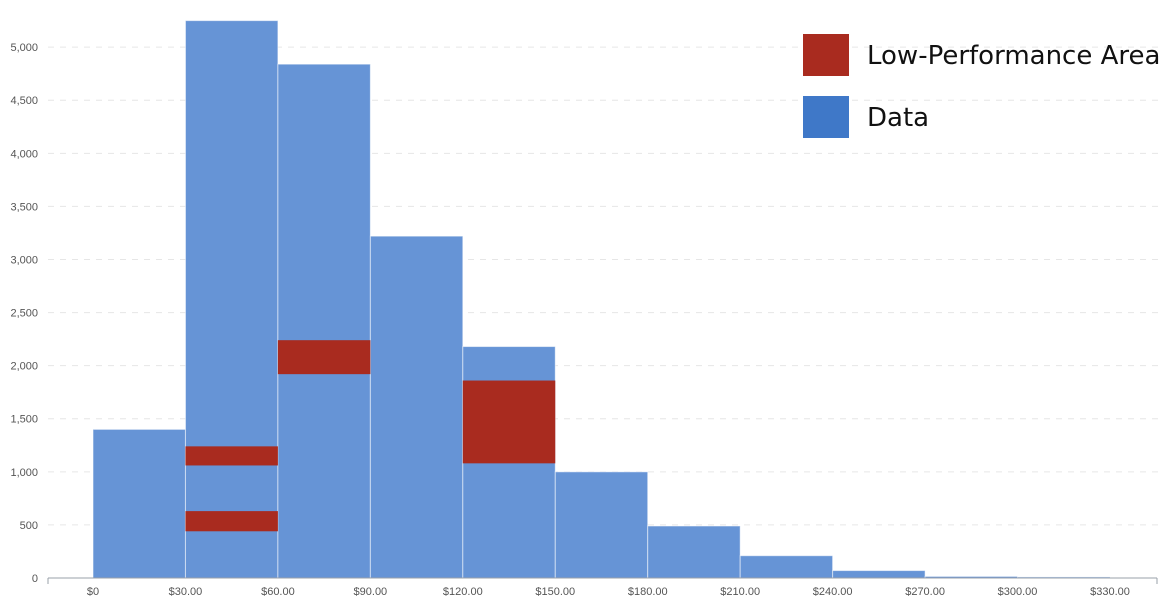  What do you see at coordinates (24, 260) in the screenshot?
I see `y-tick-label: 3,000` at bounding box center [24, 260].